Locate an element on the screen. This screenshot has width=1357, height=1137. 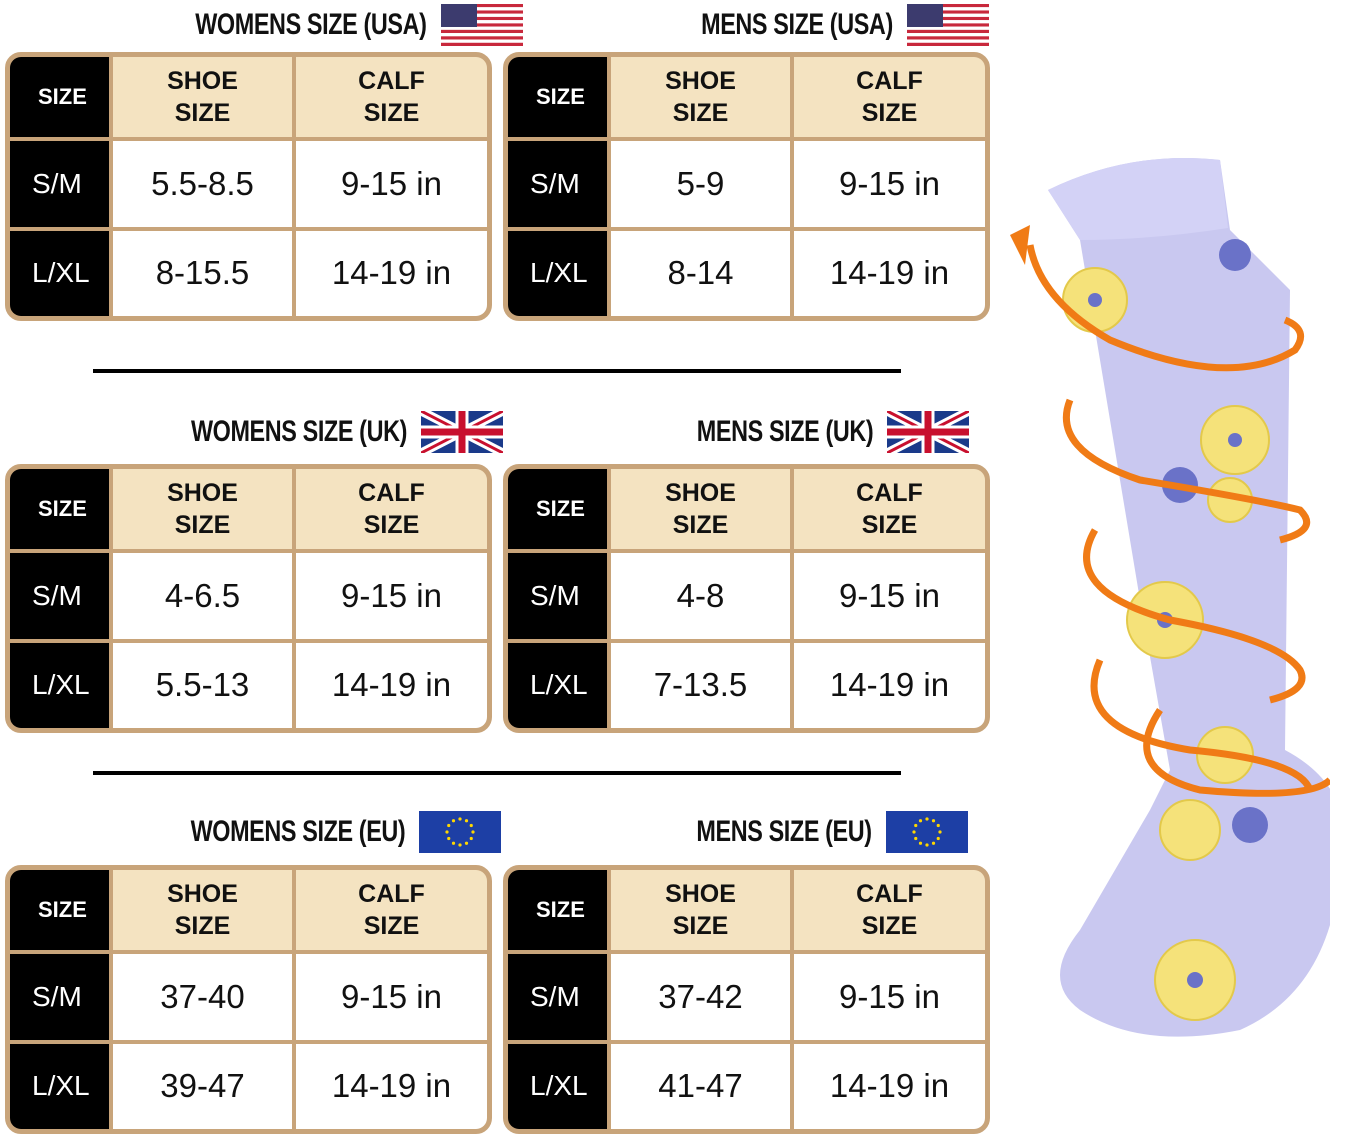
table-cell: 5-9 is located at coordinates (700, 184).